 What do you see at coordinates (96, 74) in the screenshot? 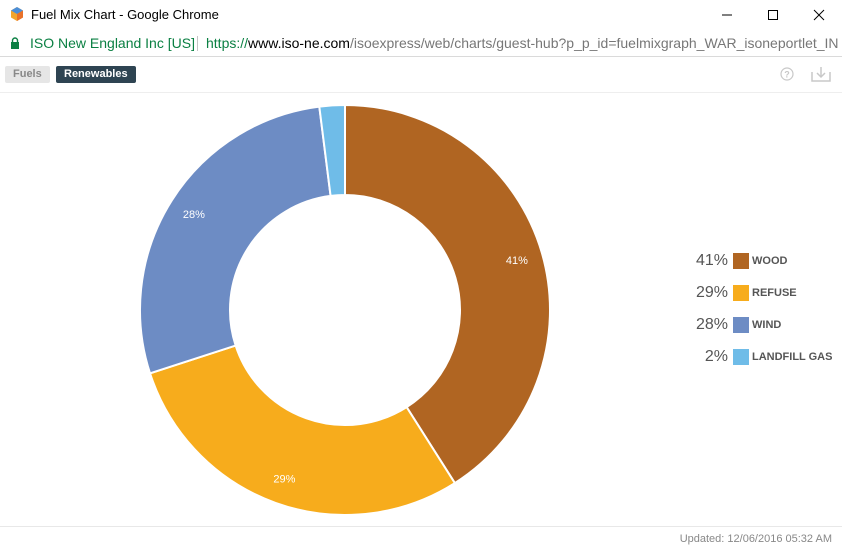
I see `tab-renewables: Renewables` at bounding box center [96, 74].